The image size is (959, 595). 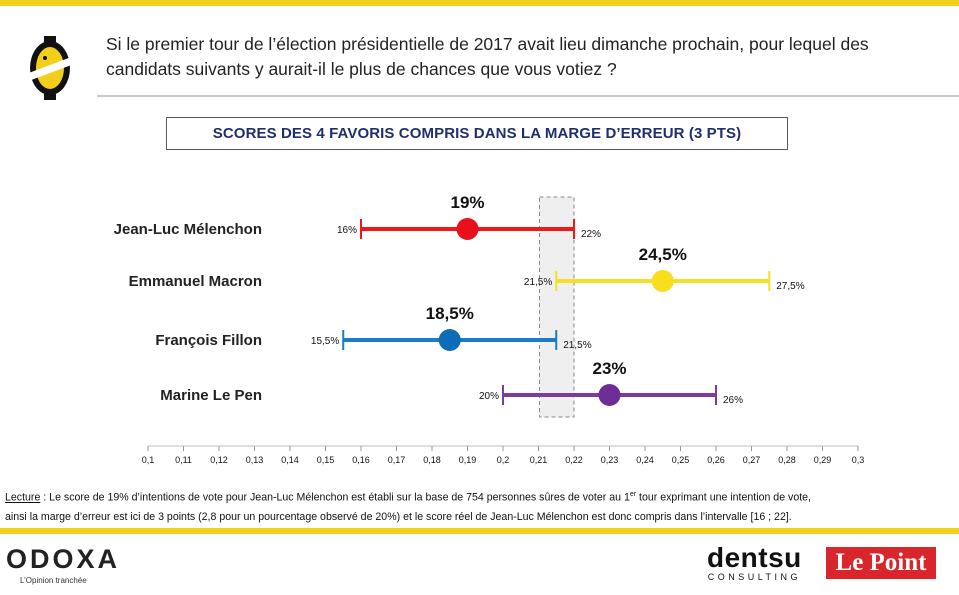 What do you see at coordinates (183, 460) in the screenshot?
I see `x-tick-label: 0,11` at bounding box center [183, 460].